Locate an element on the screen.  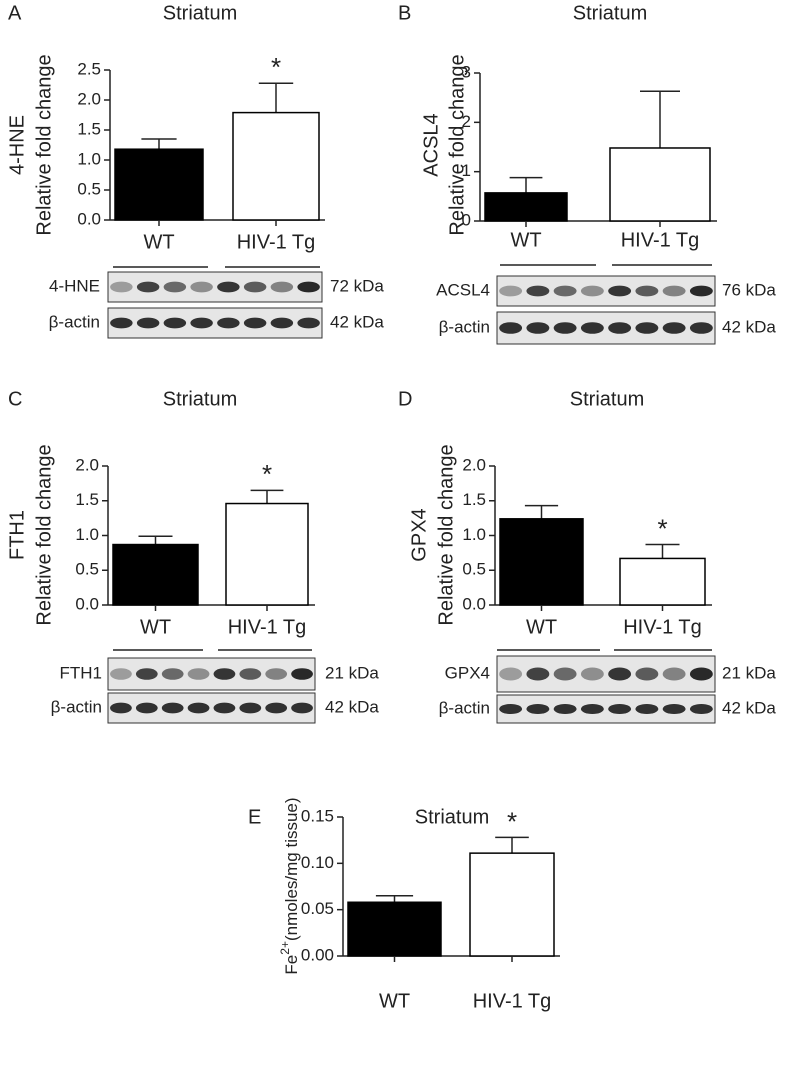
panel-letter: C is located at coordinates (15, 399).